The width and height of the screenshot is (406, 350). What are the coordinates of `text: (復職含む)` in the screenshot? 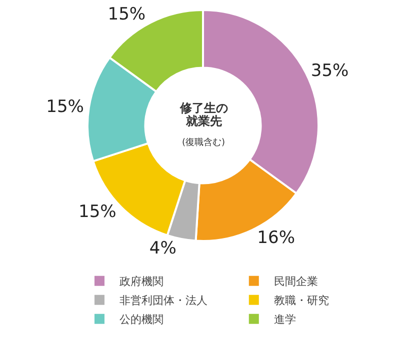 It's located at (204, 142).